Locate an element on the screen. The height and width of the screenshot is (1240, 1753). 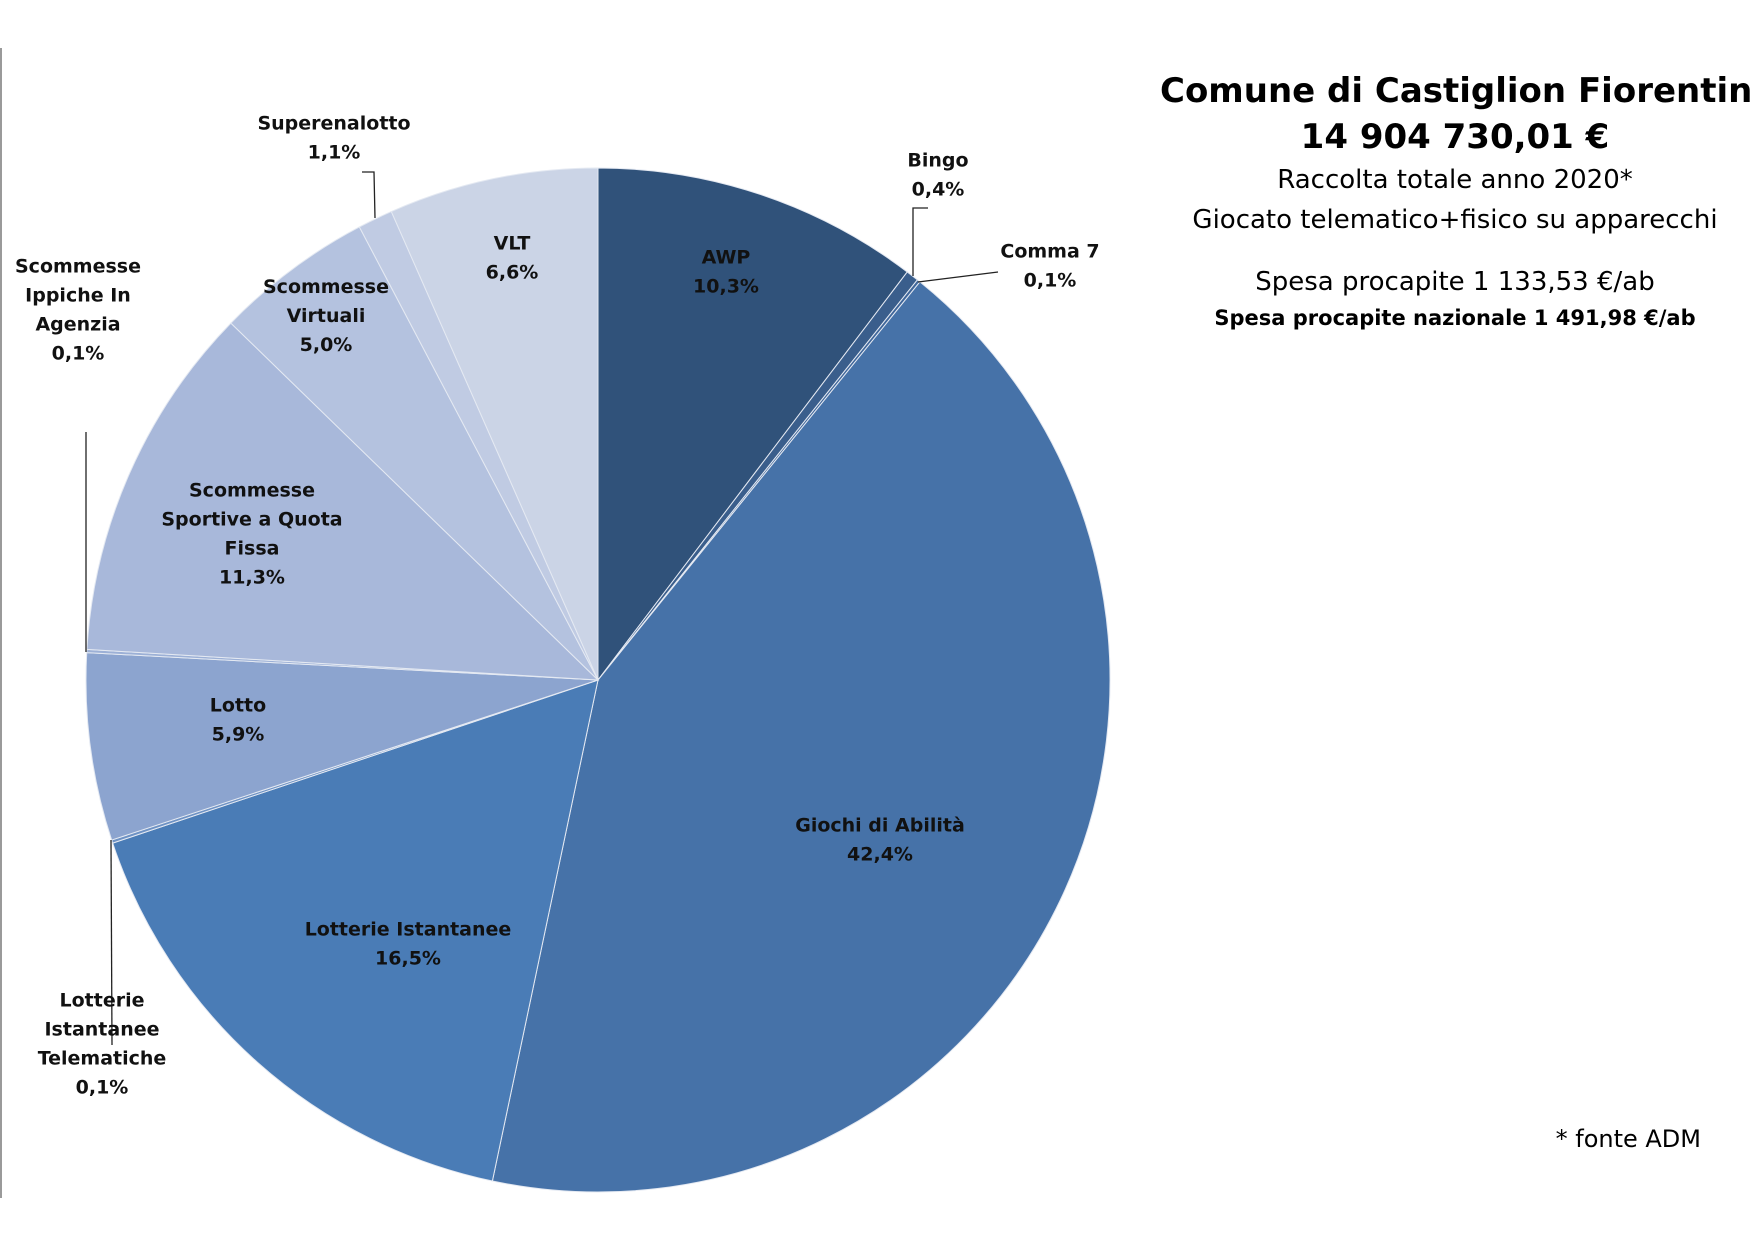
pie-slice-scommesse-sportive-a-quota-fissa is located at coordinates (343, 501).